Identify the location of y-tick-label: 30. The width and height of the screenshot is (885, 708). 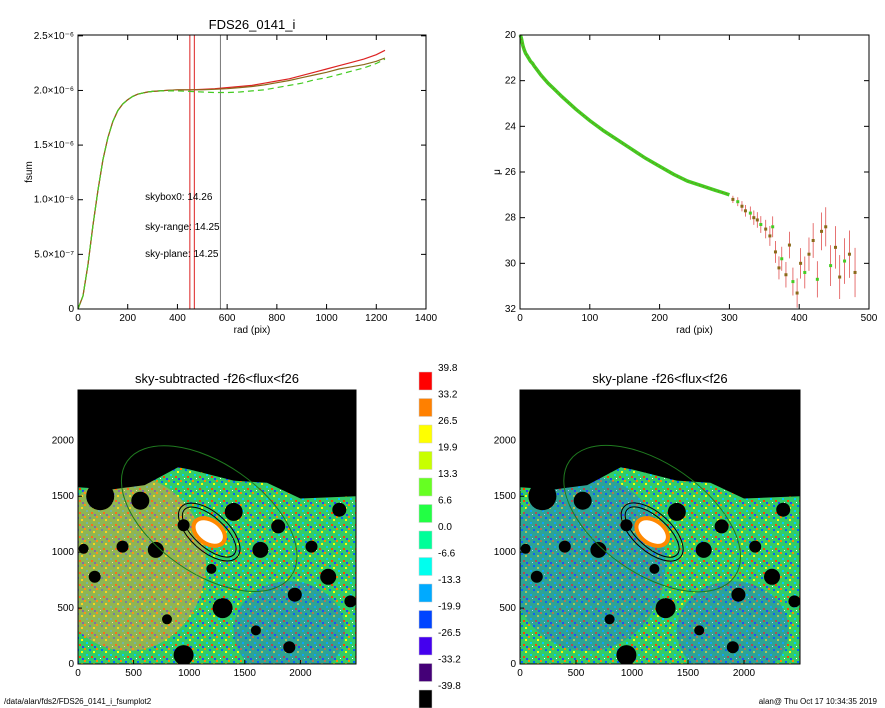
(511, 263).